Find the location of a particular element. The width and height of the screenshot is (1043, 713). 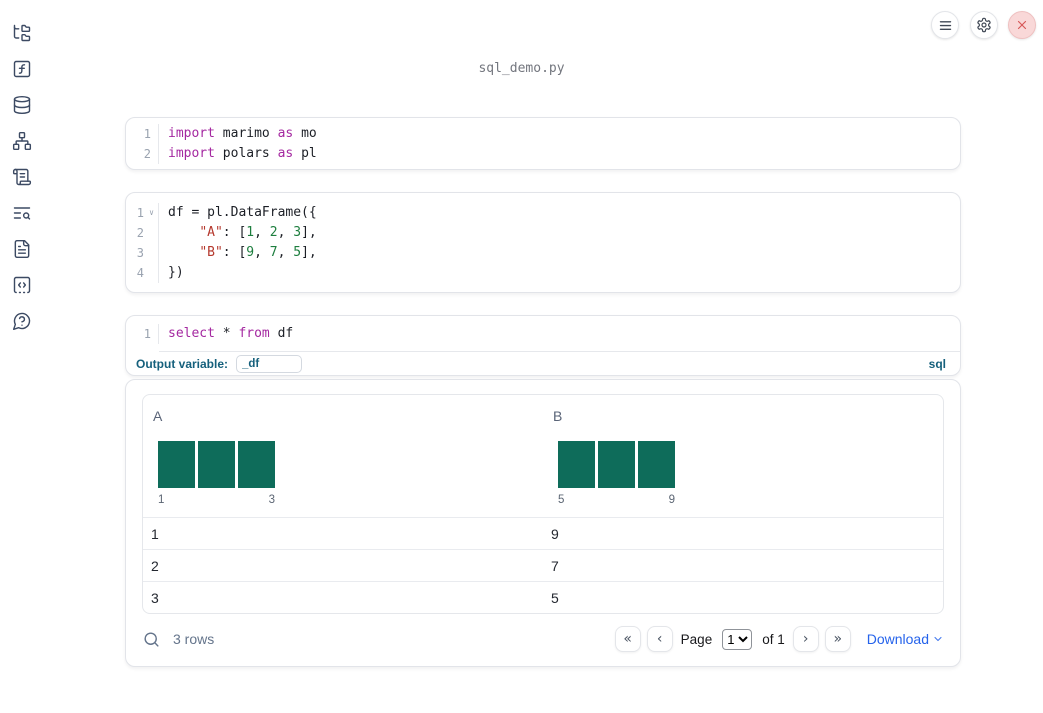

code-text: df = pl.DataFrame({ is located at coordinates (242, 212).